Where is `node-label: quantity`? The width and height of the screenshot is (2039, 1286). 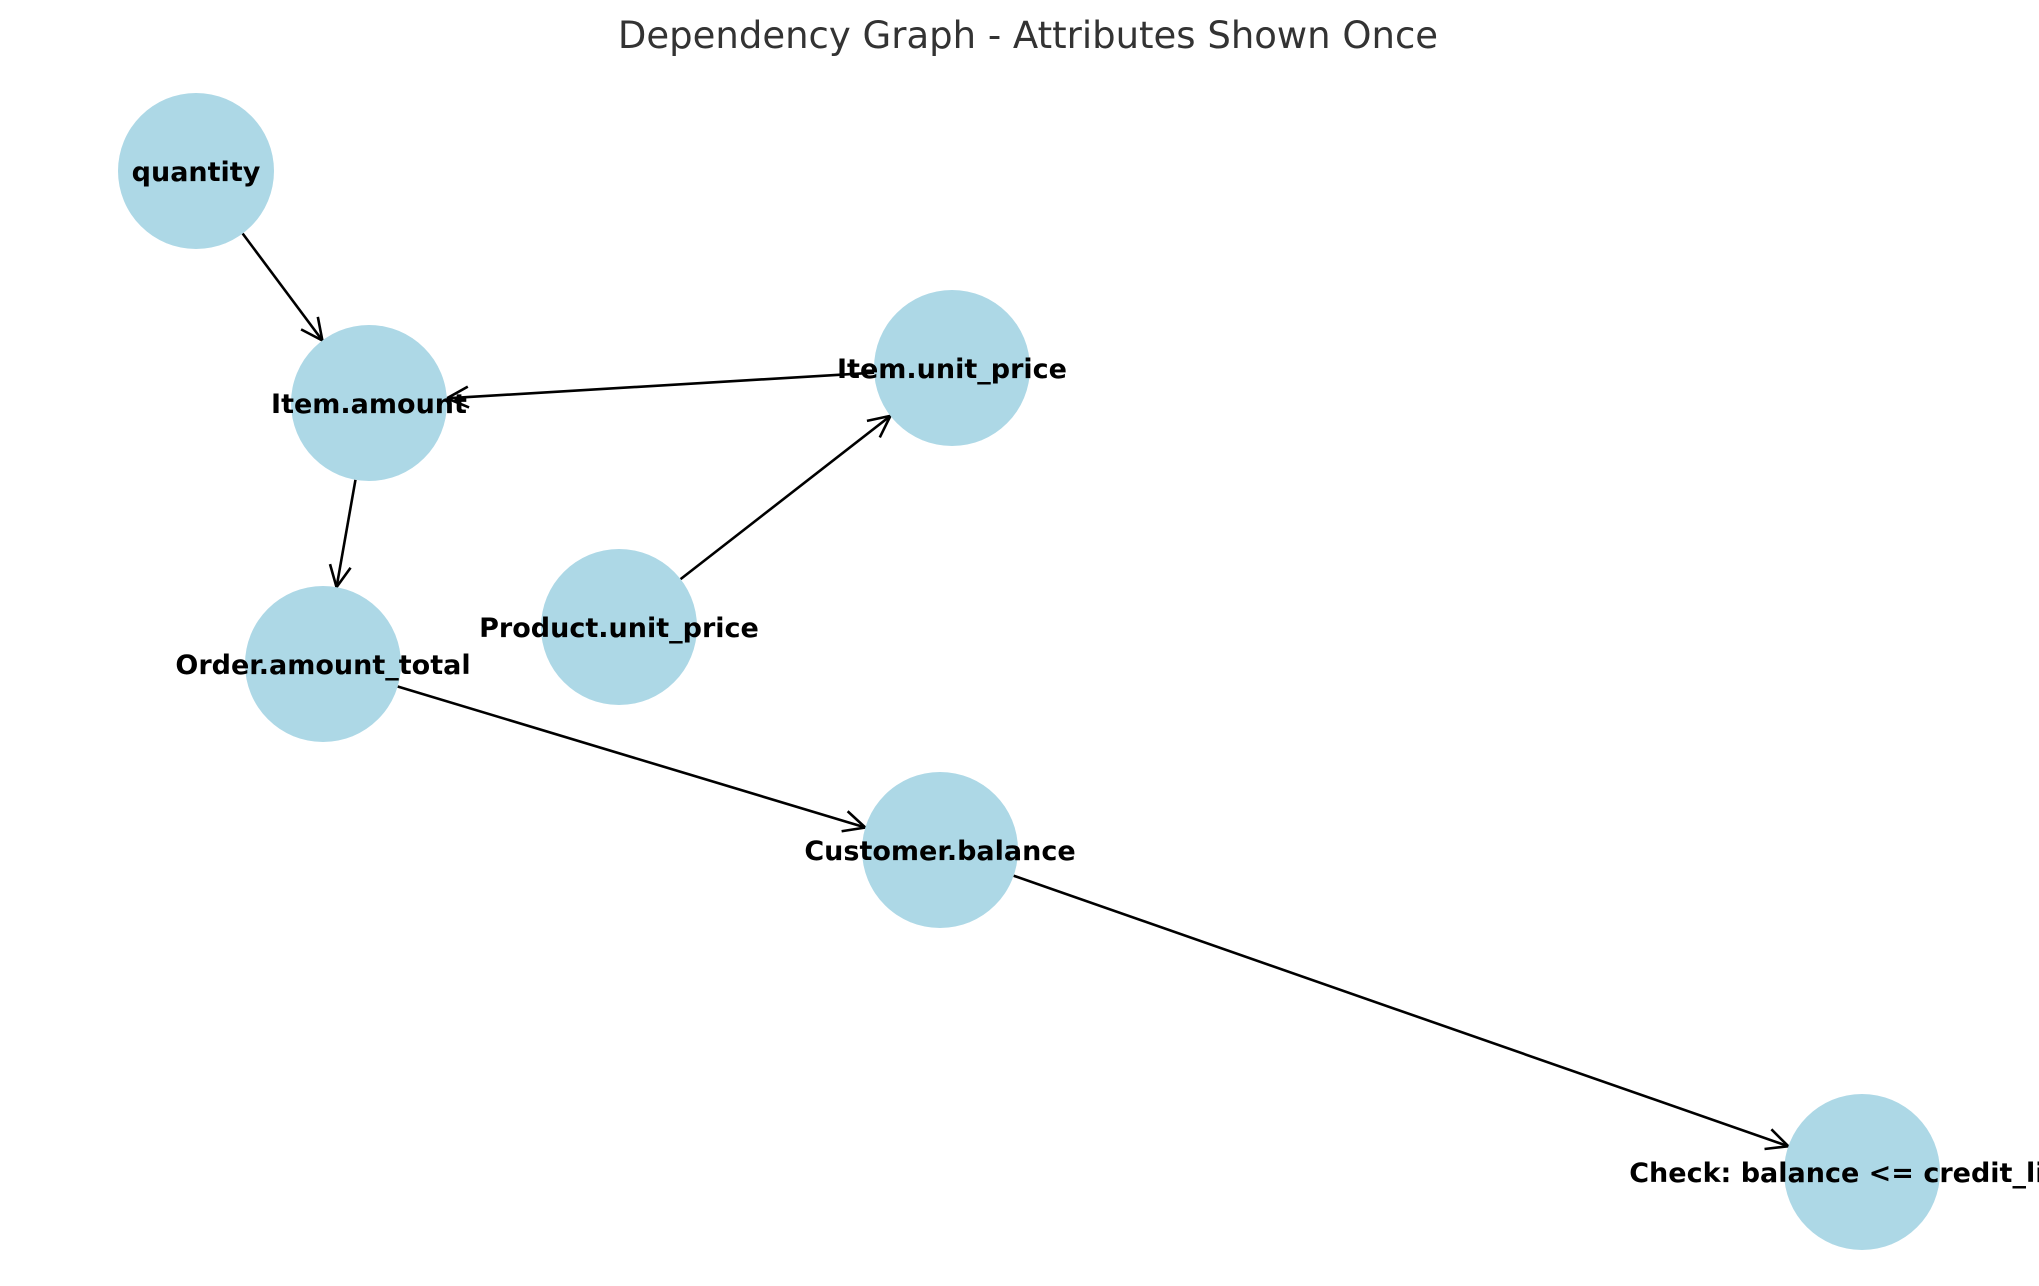 node-label: quantity is located at coordinates (196, 172).